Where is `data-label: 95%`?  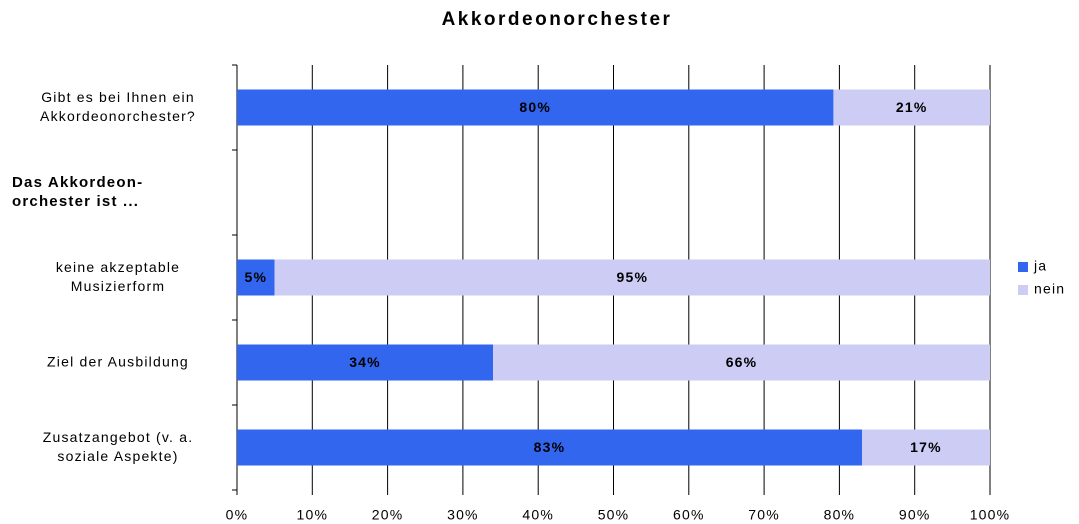 data-label: 95% is located at coordinates (633, 277).